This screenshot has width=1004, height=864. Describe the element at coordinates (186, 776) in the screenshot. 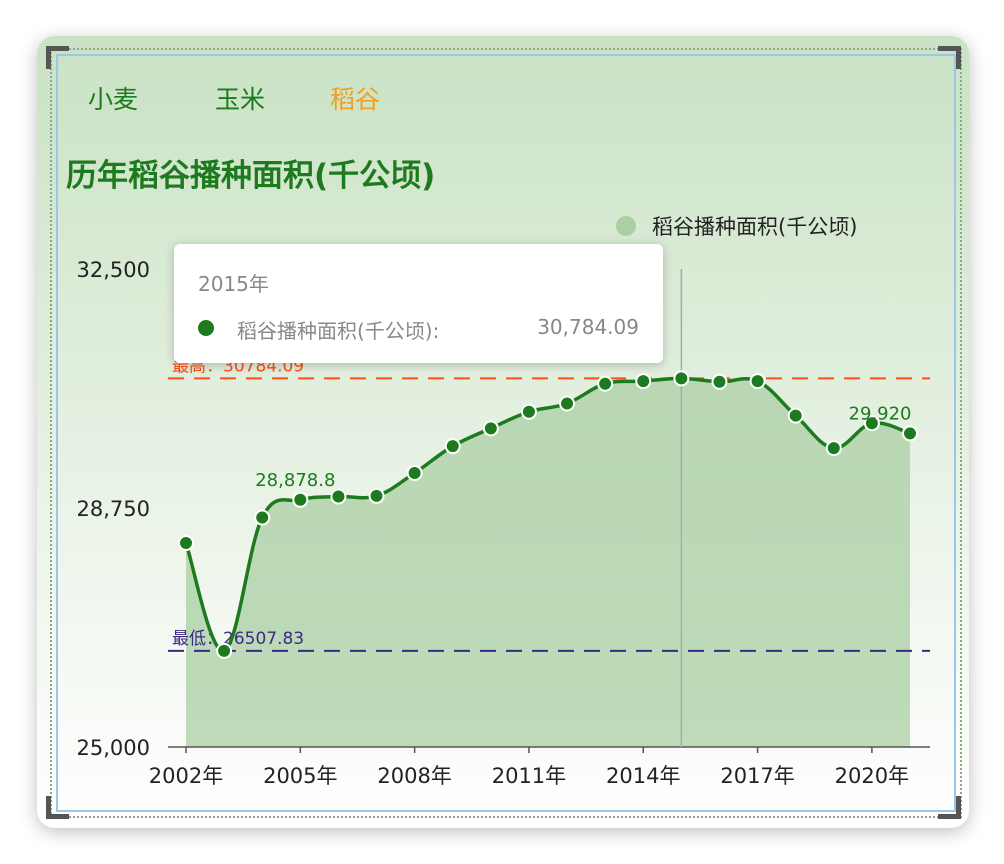

I see `x-tick-label: 2002年` at that location.